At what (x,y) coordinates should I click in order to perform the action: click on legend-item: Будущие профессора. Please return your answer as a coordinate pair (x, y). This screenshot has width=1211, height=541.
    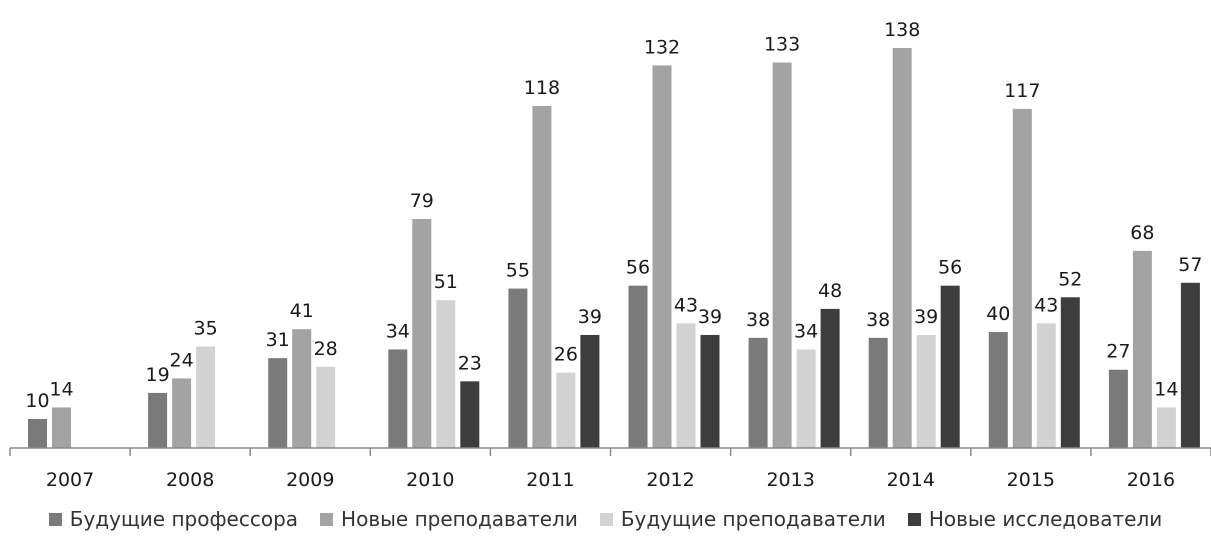
    Looking at the image, I should click on (173, 519).